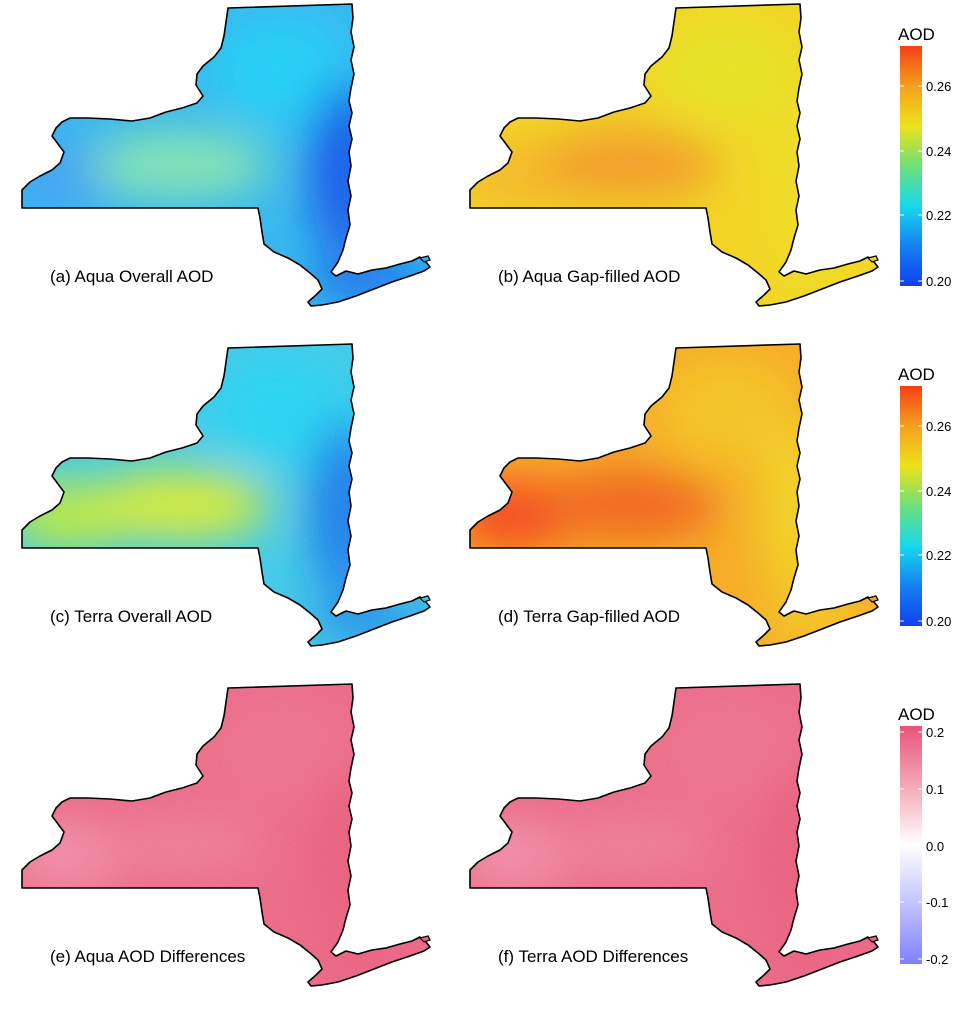  I want to click on island-e, so click(424, 939).